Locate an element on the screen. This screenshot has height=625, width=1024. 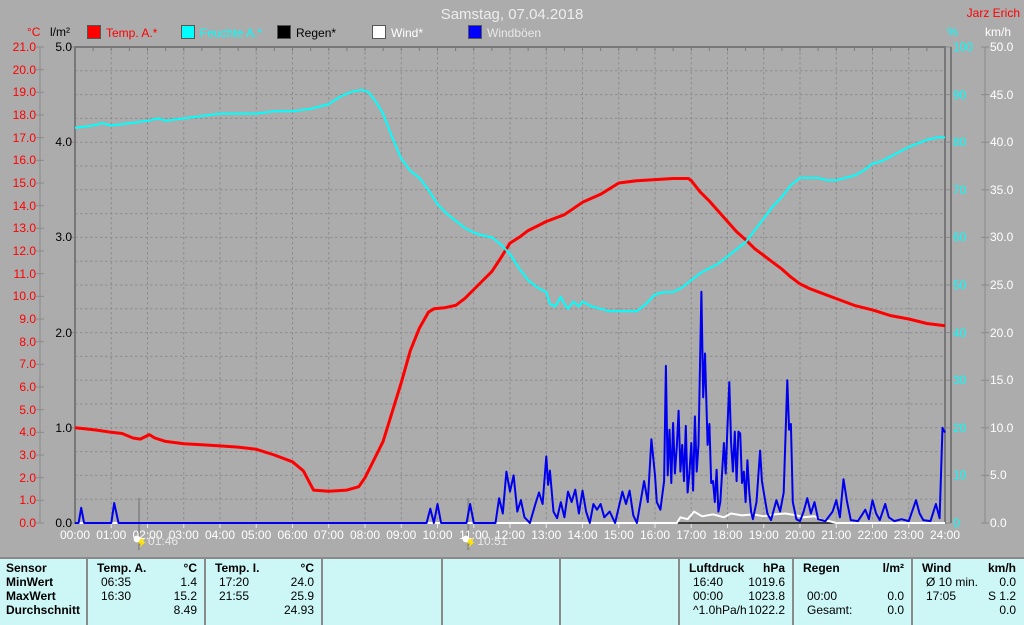
legend-item-feuchte-a: Feuchte A.* is located at coordinates (222, 32).